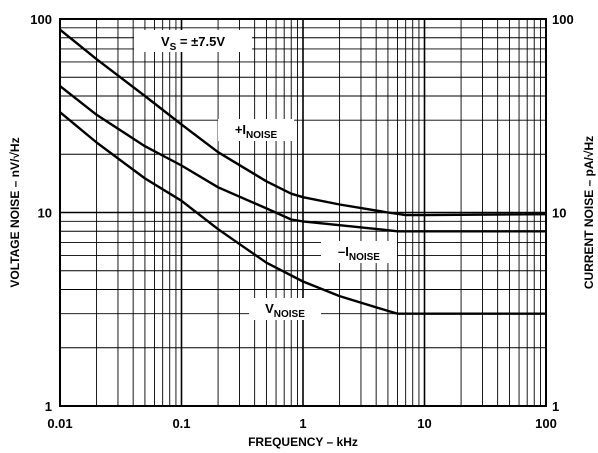 Image resolution: width=598 pixels, height=453 pixels. What do you see at coordinates (193, 43) in the screenshot?
I see `supply-voltage-annotation: VS = ±7.5V` at bounding box center [193, 43].